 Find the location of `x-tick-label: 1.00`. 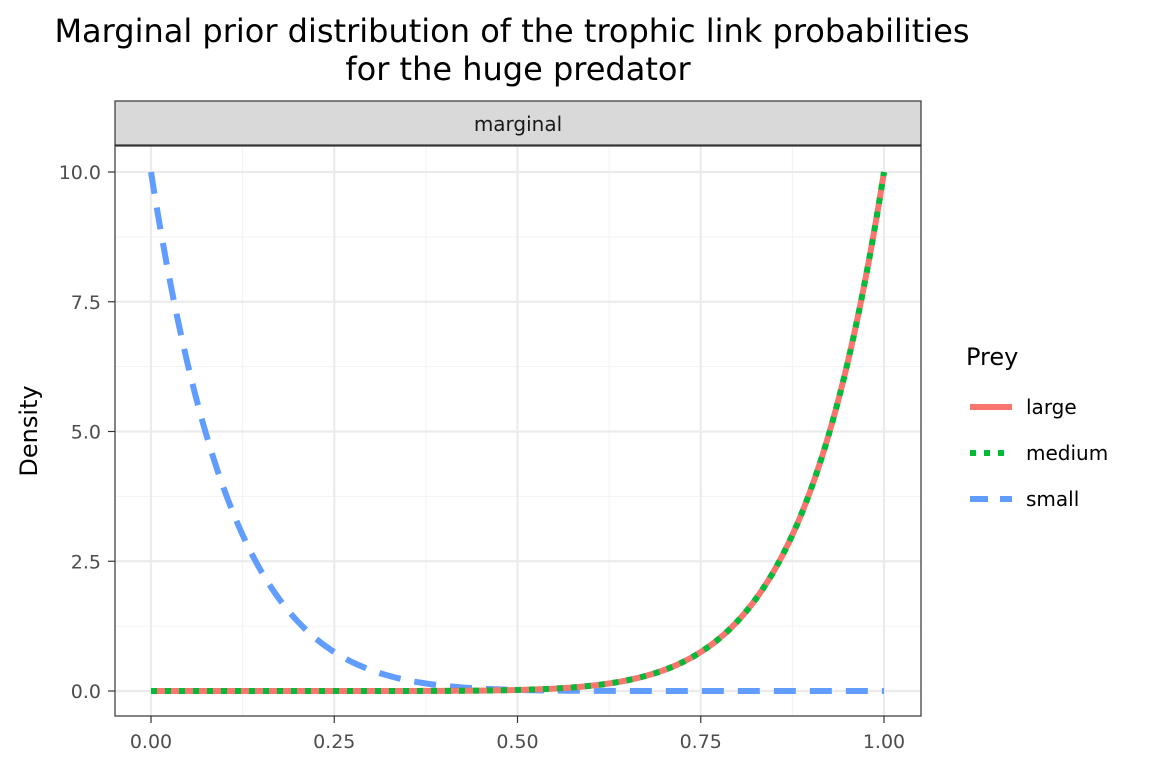

x-tick-label: 1.00 is located at coordinates (884, 742).